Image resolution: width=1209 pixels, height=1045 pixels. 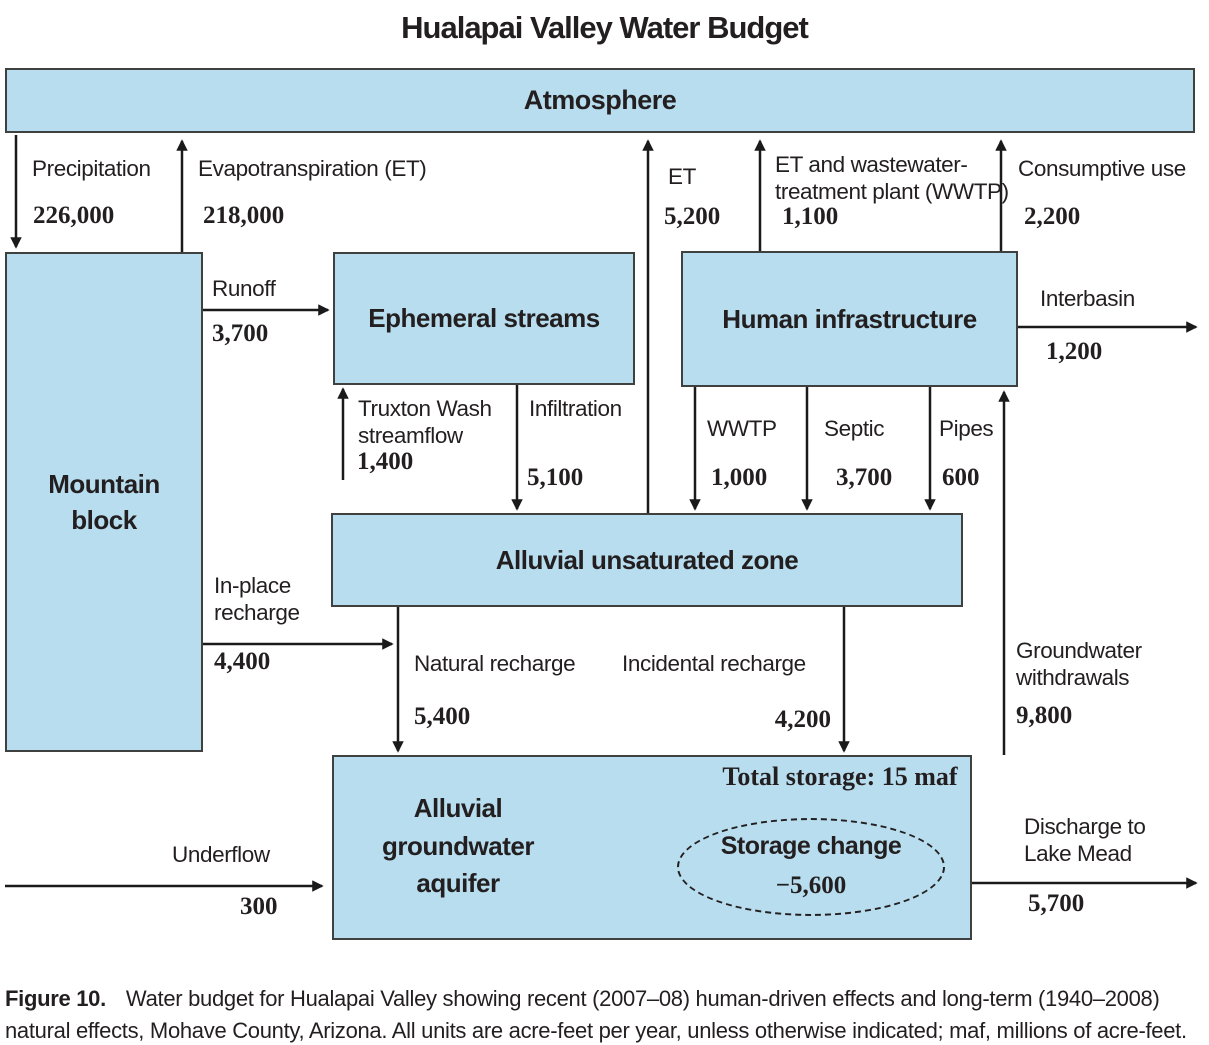 I want to click on evapotranspiration-value: 218,000, so click(x=244, y=215).